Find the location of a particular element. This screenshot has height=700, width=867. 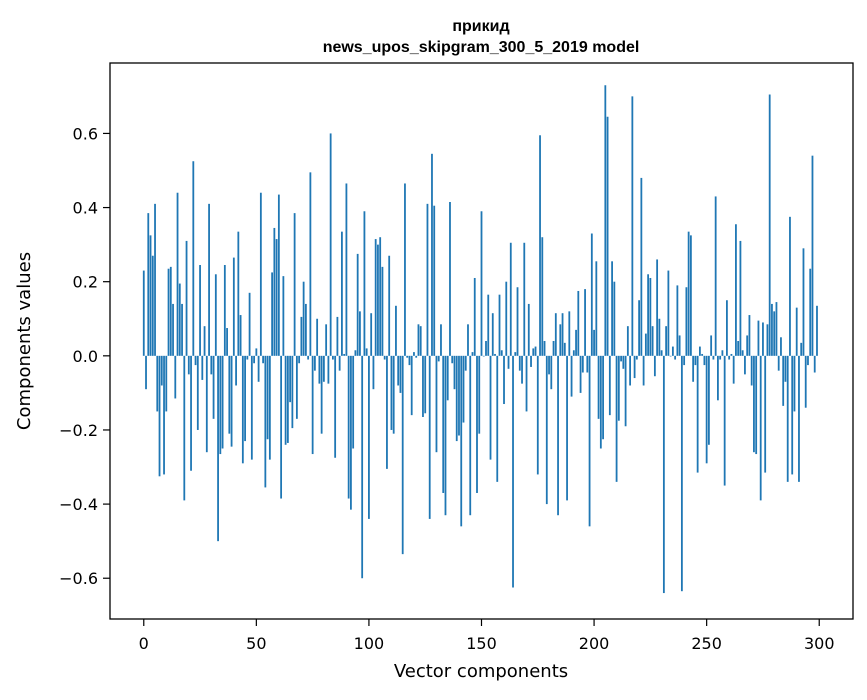

y-tick-label: −0.2 is located at coordinates (78, 430).